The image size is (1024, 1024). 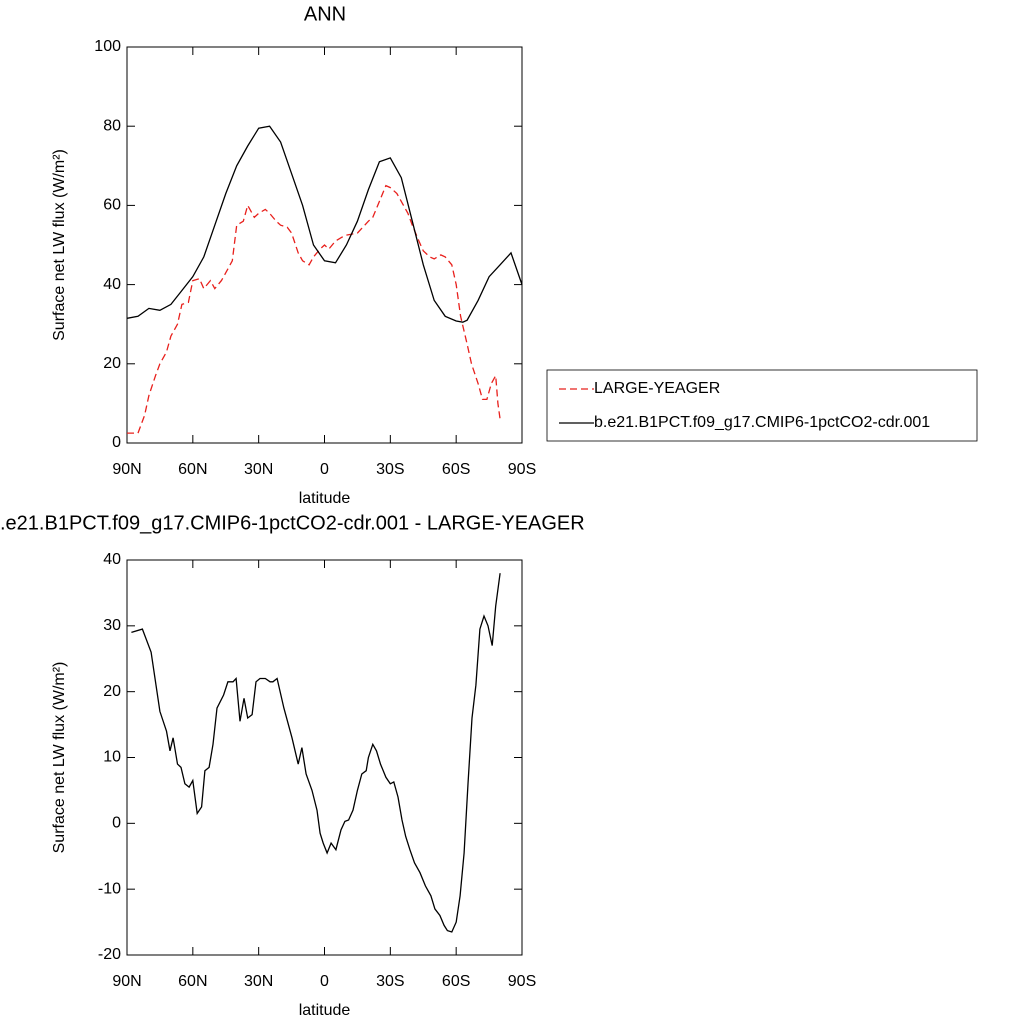 What do you see at coordinates (657, 388) in the screenshot?
I see `legend-label: LARGE-YEAGER` at bounding box center [657, 388].